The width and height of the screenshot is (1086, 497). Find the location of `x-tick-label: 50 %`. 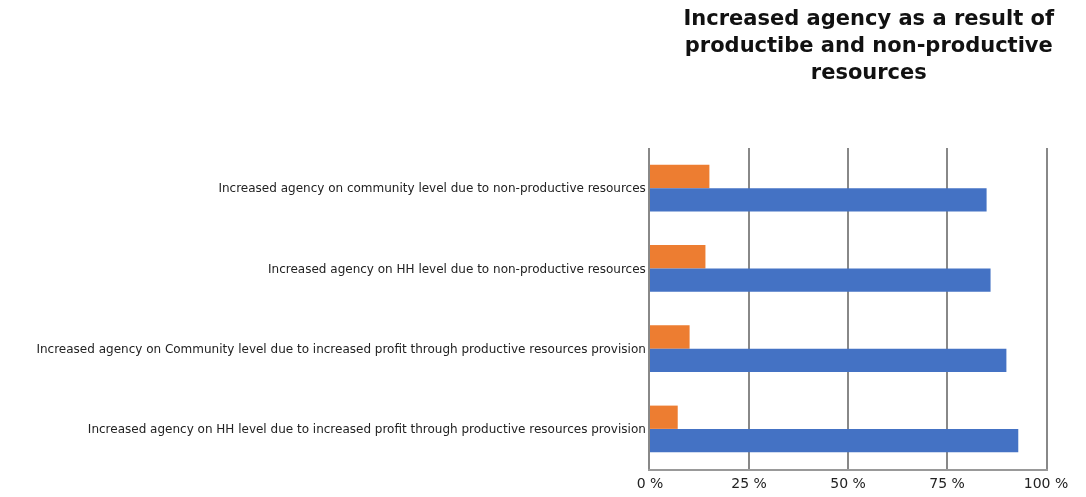

x-tick-label: 50 % is located at coordinates (848, 482).